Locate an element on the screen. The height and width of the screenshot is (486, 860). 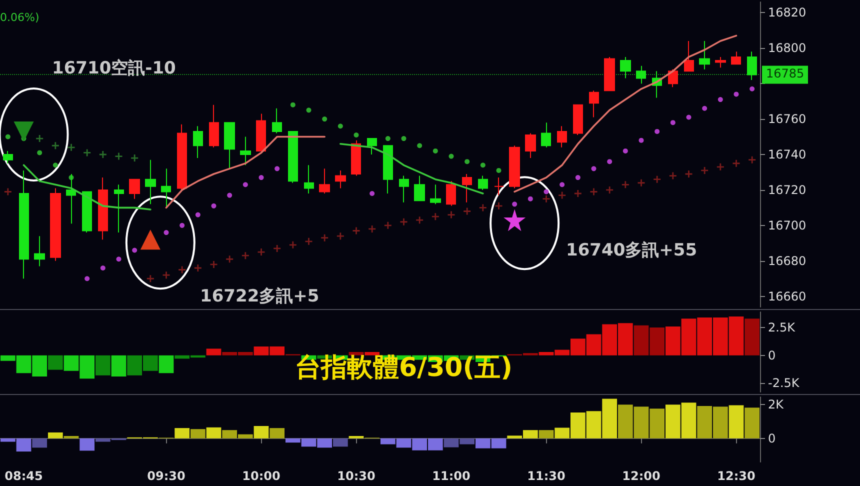
x-tick-label: 12:00 is located at coordinates (641, 476).